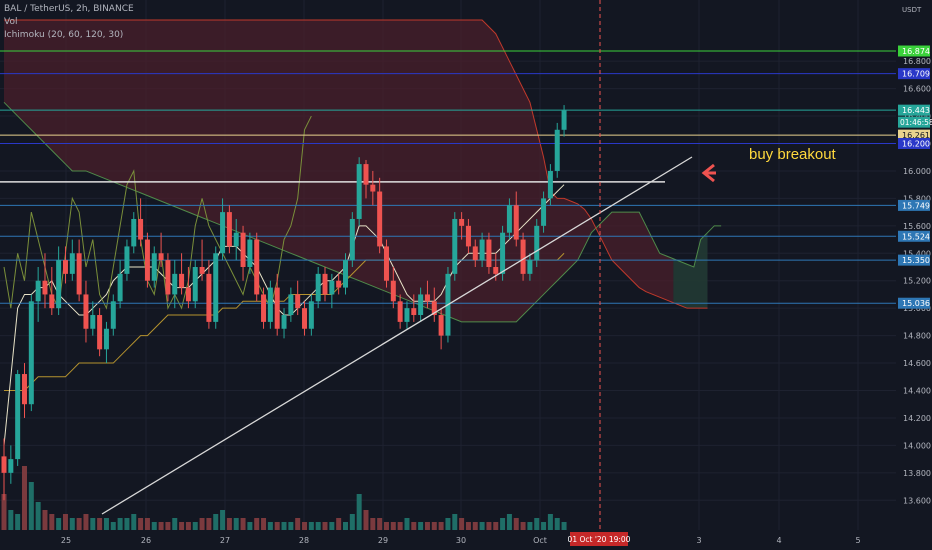 This screenshot has width=932, height=550. What do you see at coordinates (917, 61) in the screenshot?
I see `price-tick-label: 16.800` at bounding box center [917, 61].